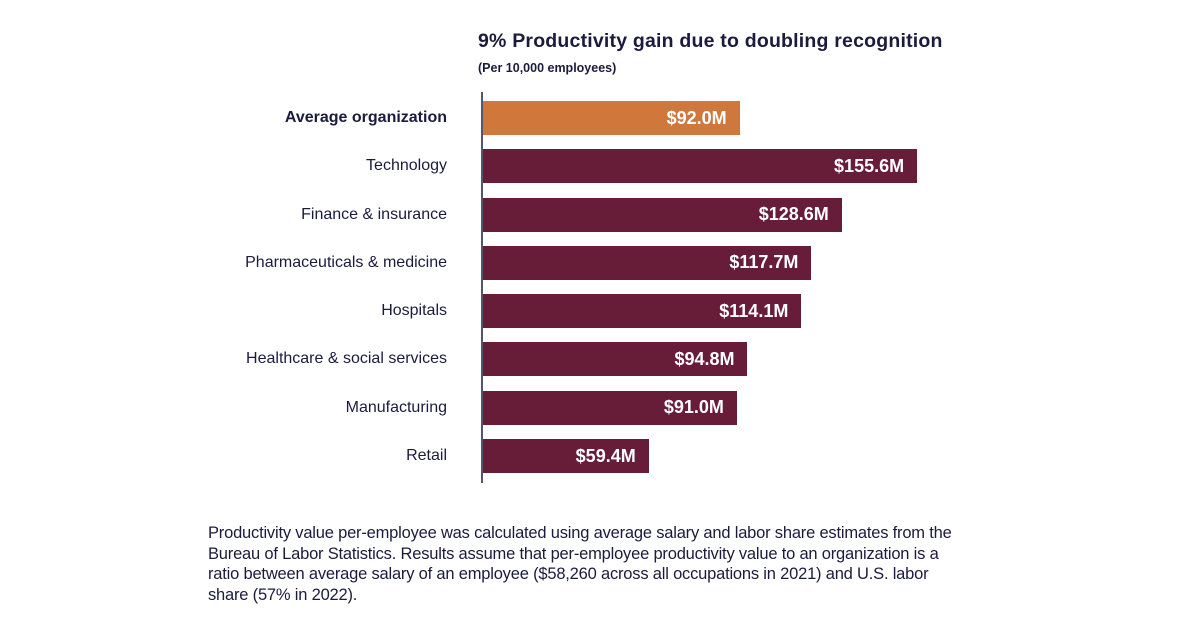  What do you see at coordinates (566, 456) in the screenshot?
I see `bar-retail: $59.4M` at bounding box center [566, 456].